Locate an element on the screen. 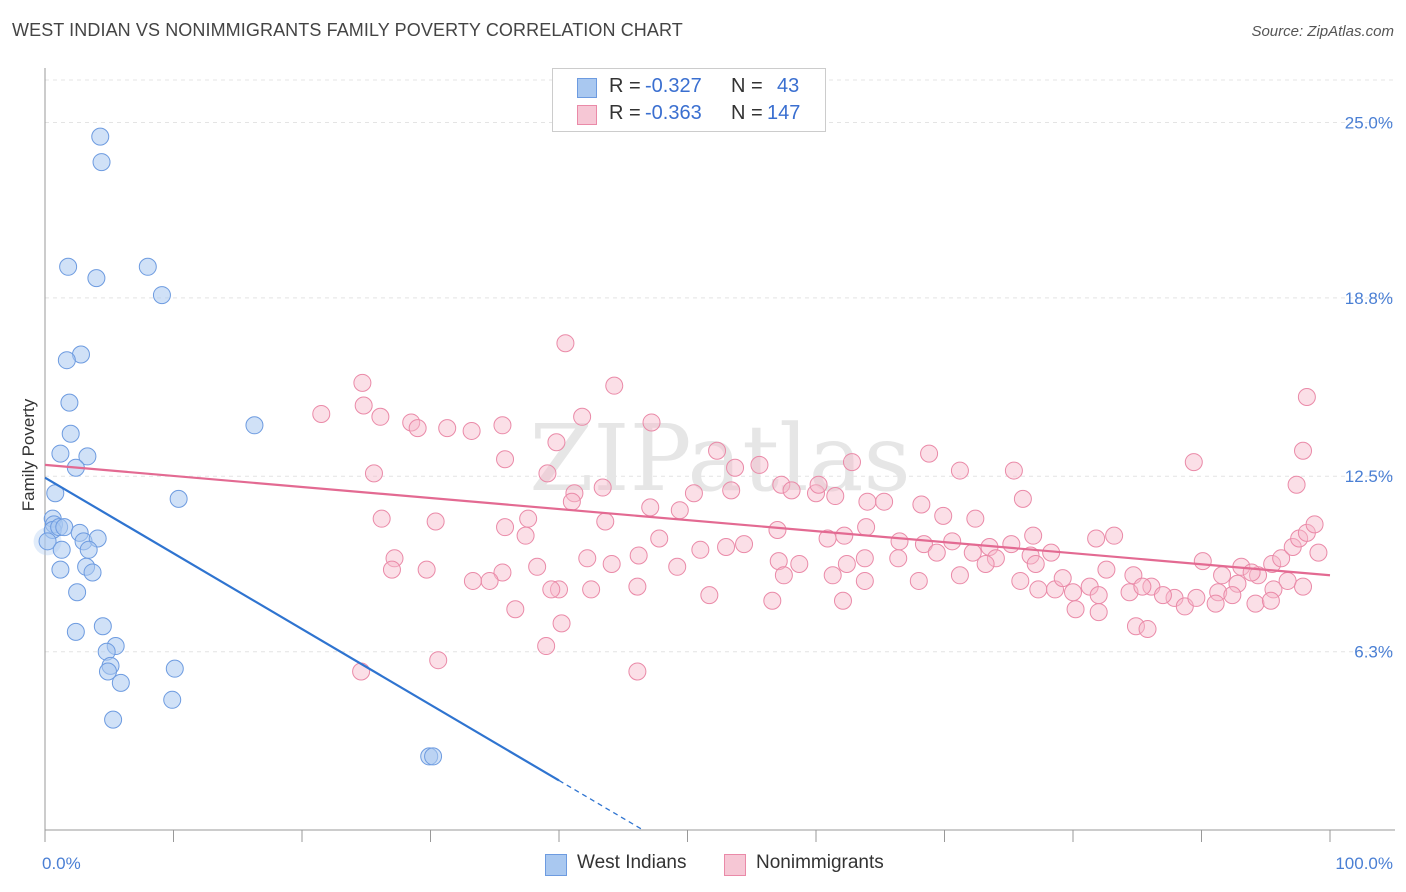  x-tick-label: 100.0% is located at coordinates (1364, 863).